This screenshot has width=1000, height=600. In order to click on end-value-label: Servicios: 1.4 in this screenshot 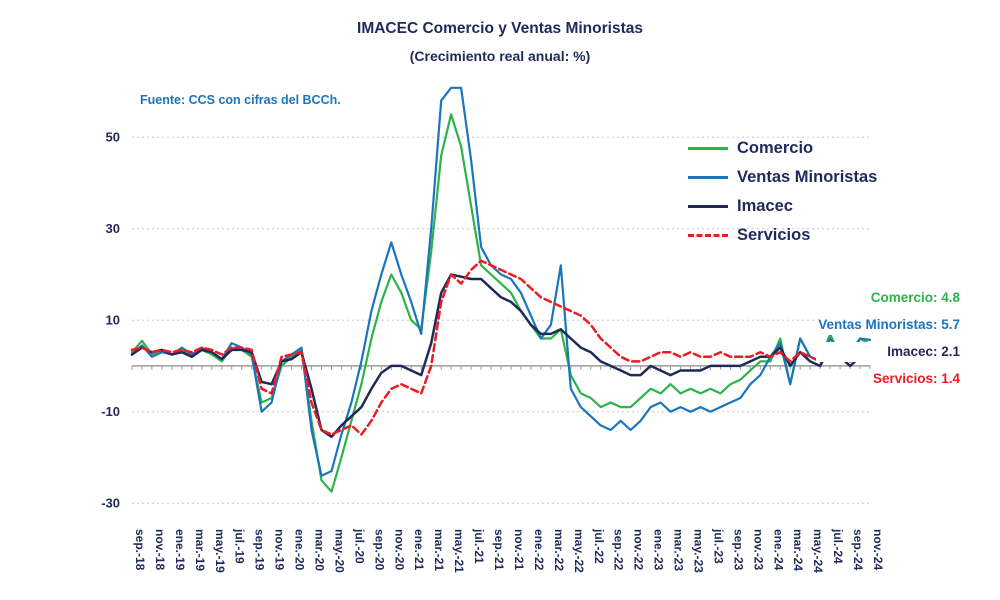, I will do `click(889, 379)`.